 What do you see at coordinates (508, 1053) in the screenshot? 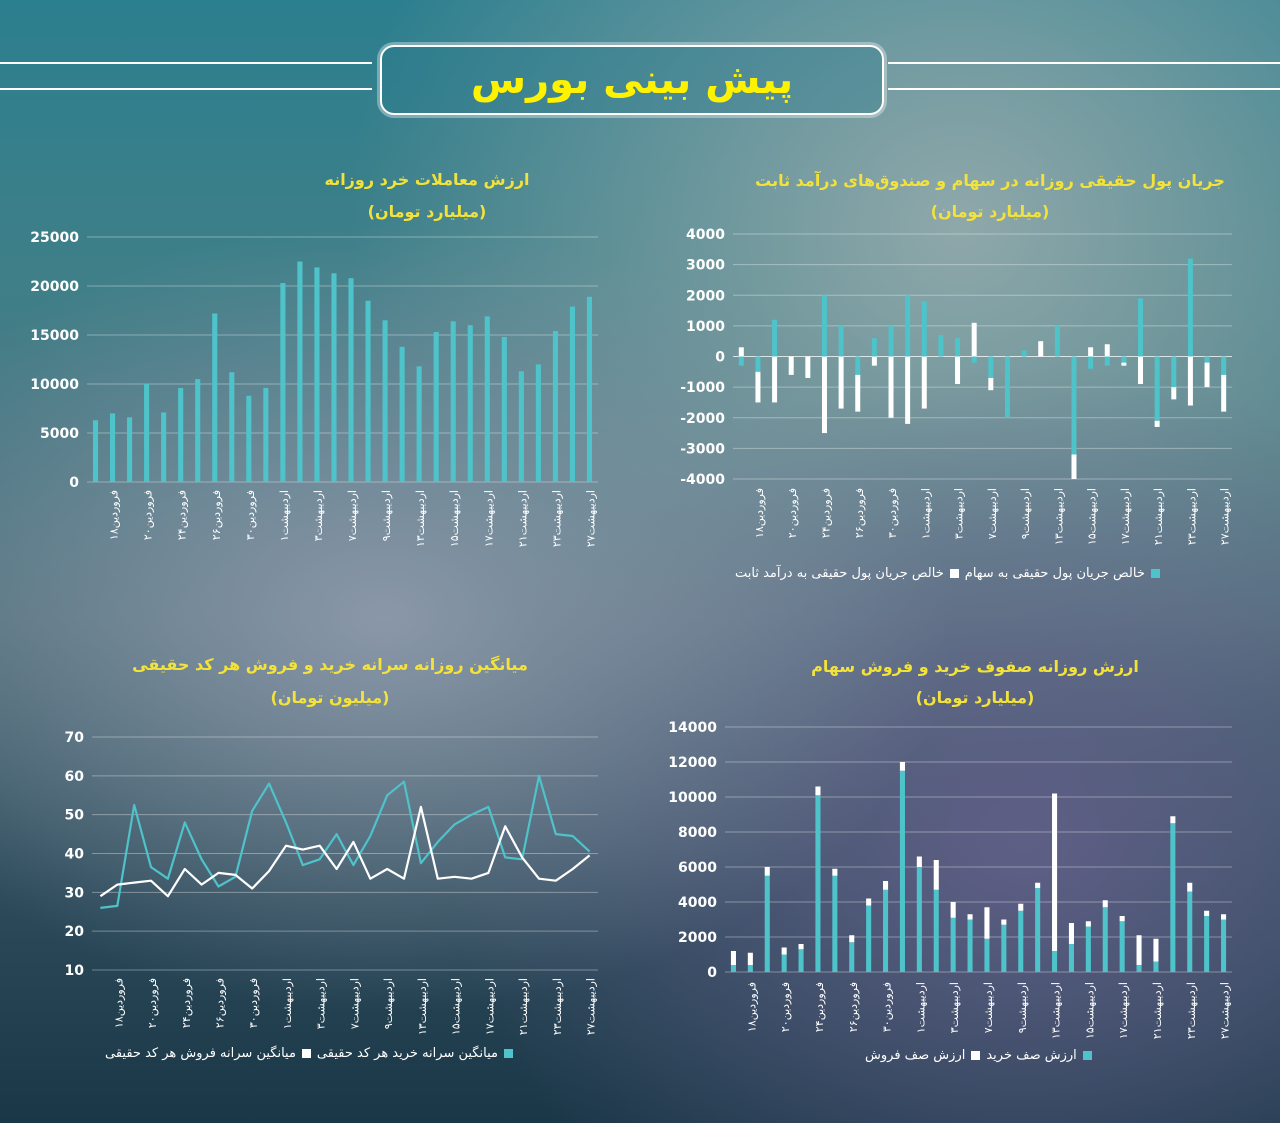
I see `percap-legend-swatch-buy` at bounding box center [508, 1053].